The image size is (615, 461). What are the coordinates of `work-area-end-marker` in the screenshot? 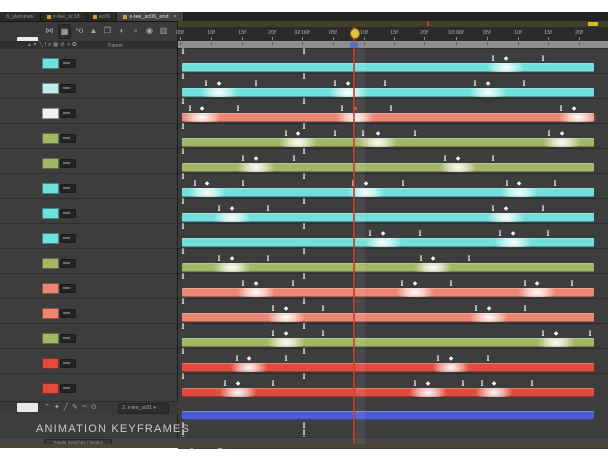 It's located at (593, 24).